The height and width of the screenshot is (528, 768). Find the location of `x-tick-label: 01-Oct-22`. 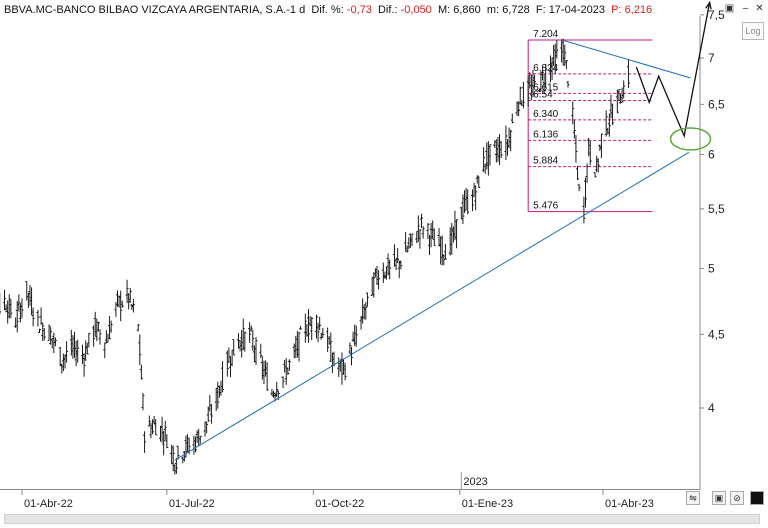

x-tick-label: 01-Oct-22 is located at coordinates (339, 504).